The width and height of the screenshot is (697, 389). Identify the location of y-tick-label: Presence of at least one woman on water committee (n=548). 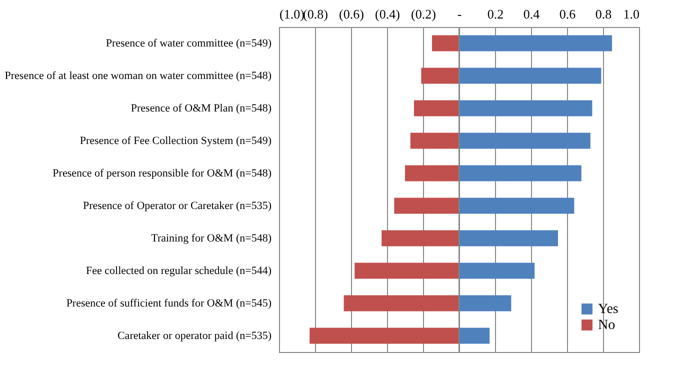
(138, 76).